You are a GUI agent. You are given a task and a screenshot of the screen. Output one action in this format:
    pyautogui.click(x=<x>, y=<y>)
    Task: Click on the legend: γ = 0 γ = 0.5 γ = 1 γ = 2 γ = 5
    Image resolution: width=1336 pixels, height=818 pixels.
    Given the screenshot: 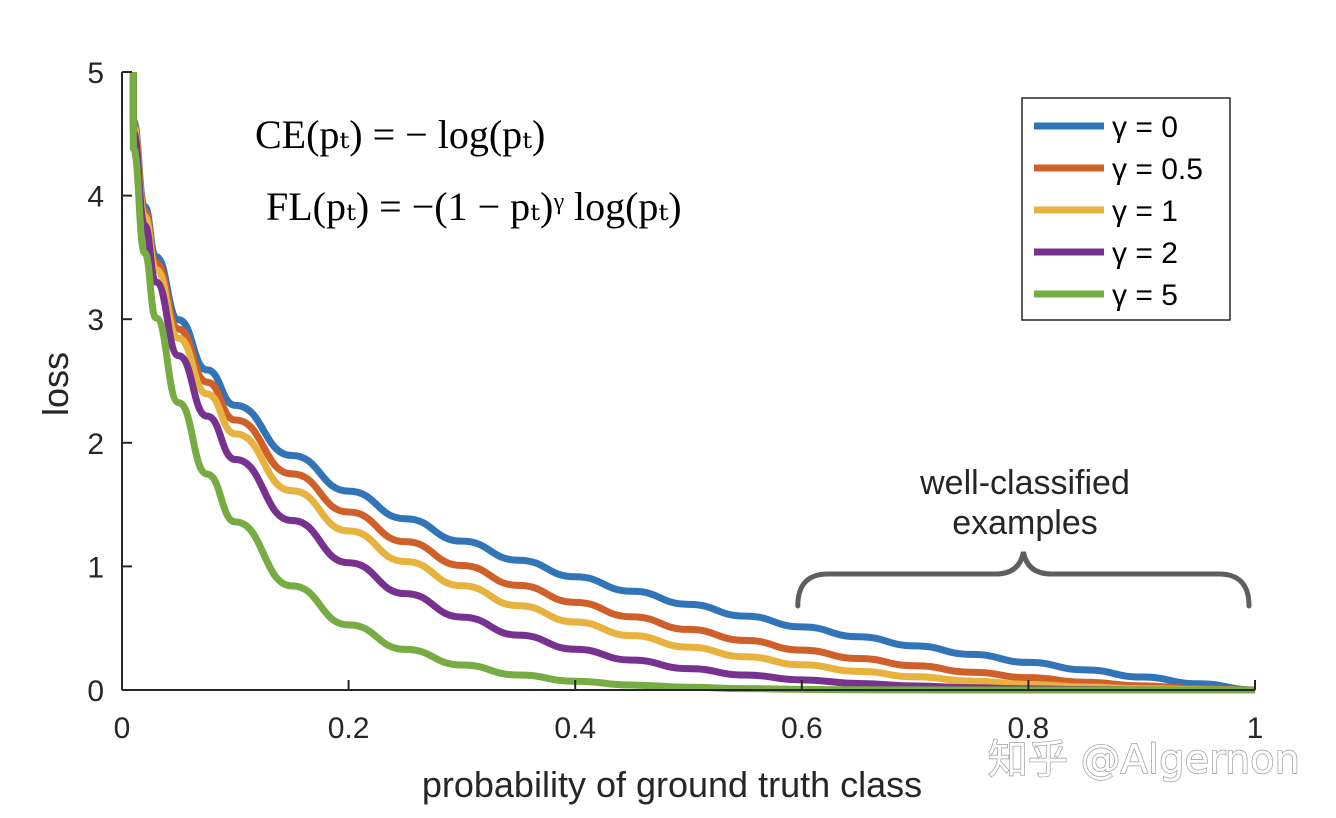 What is the action you would take?
    pyautogui.click(x=1126, y=209)
    